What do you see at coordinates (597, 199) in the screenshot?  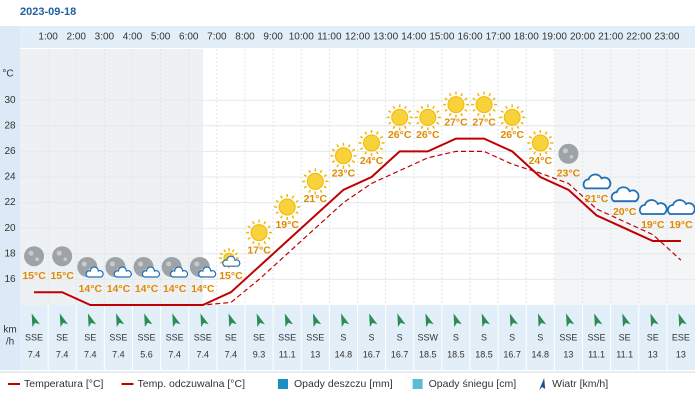 I see `value-label: 21°C` at bounding box center [597, 199].